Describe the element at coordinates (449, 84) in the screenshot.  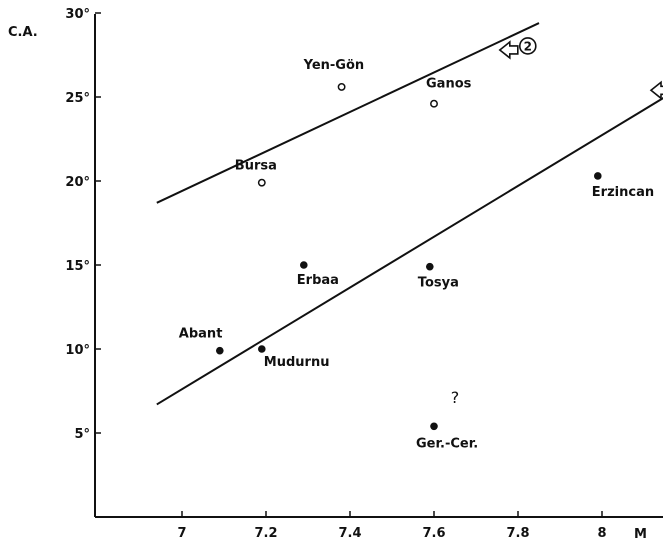
I see `point-label: Ganos` at that location.